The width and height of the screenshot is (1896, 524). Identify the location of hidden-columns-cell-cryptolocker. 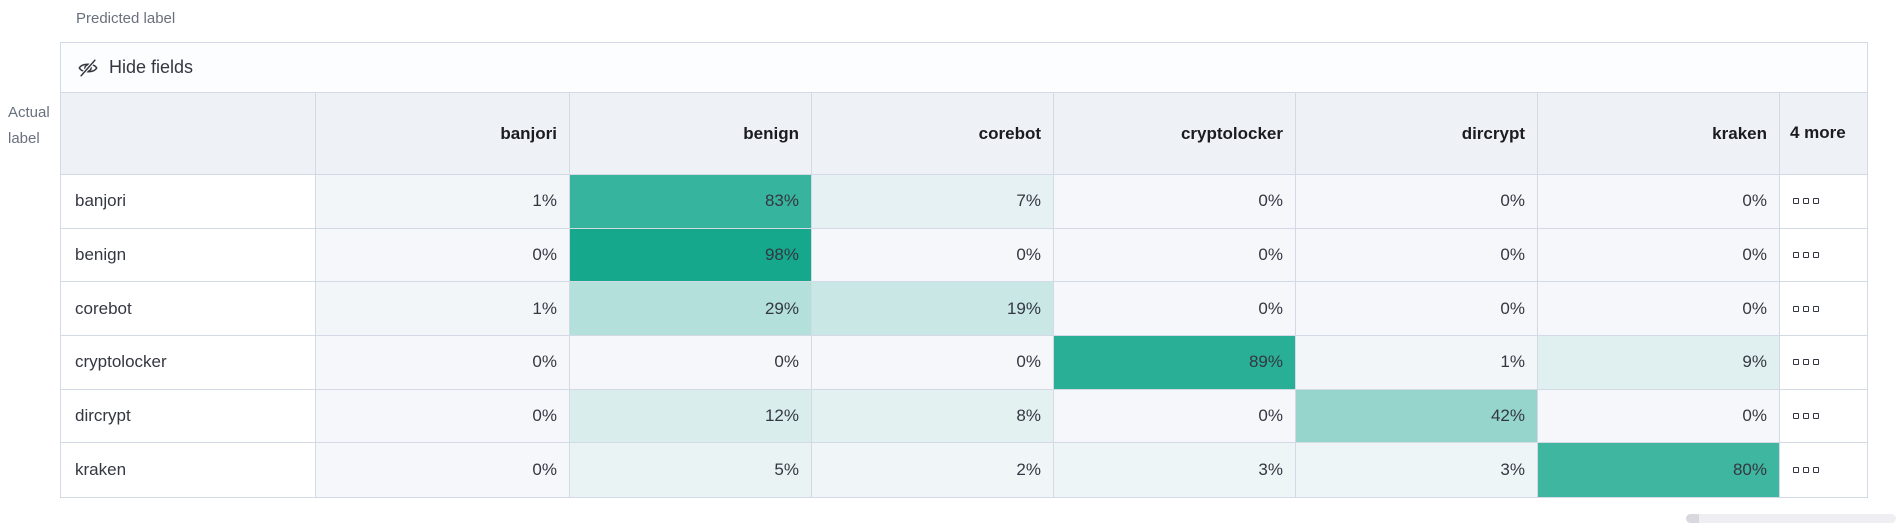
(1823, 363).